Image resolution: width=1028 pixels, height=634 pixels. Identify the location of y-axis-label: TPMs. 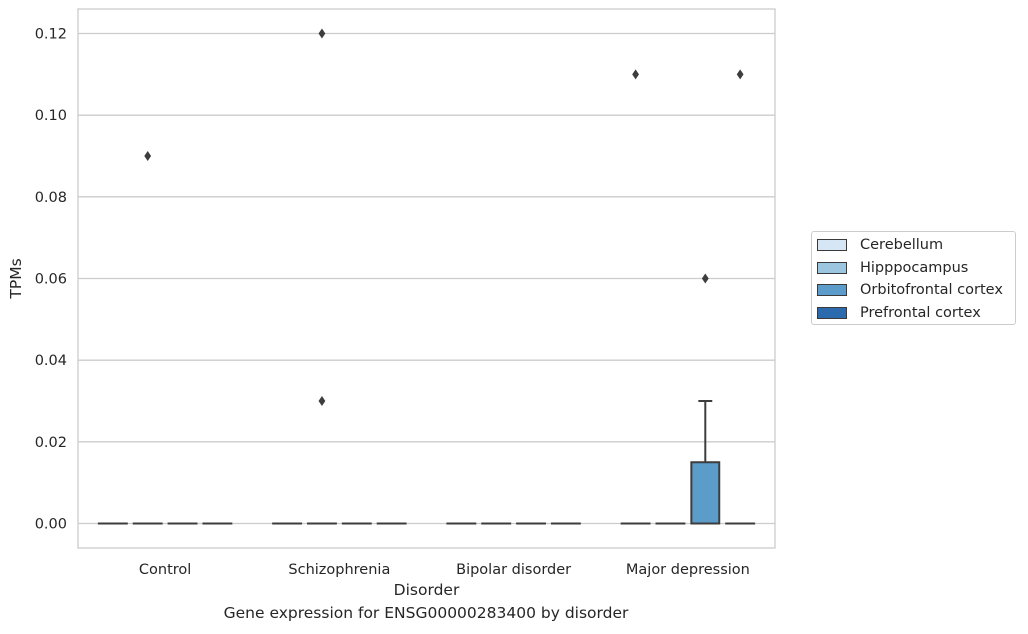
(16, 278).